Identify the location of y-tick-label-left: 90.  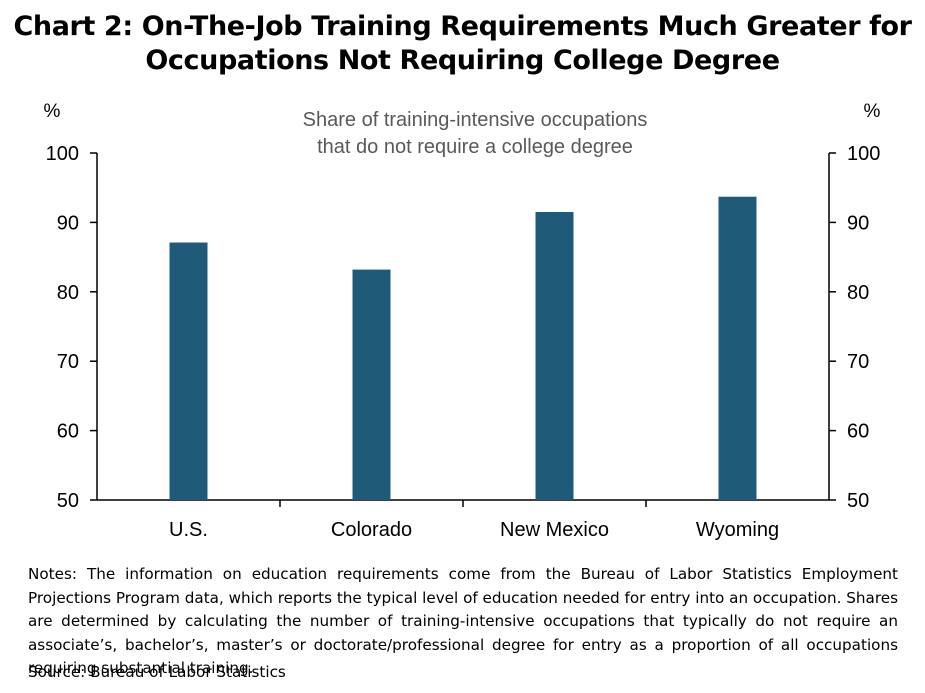
(68, 223).